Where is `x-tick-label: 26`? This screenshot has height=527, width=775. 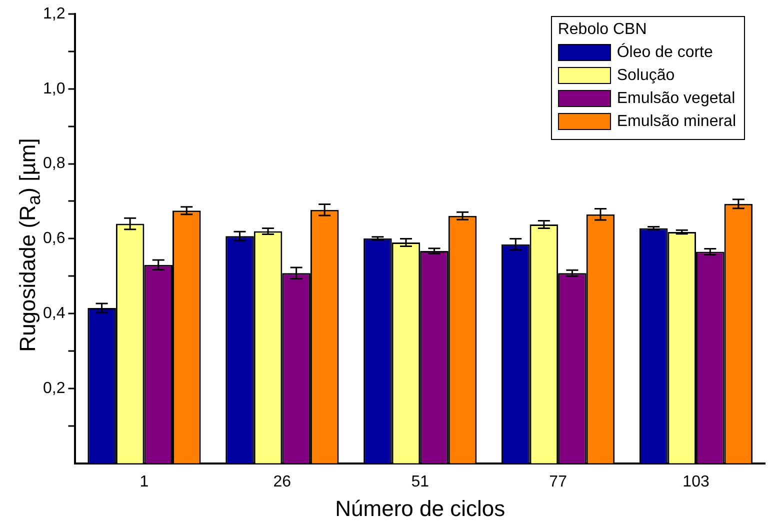 x-tick-label: 26 is located at coordinates (282, 481).